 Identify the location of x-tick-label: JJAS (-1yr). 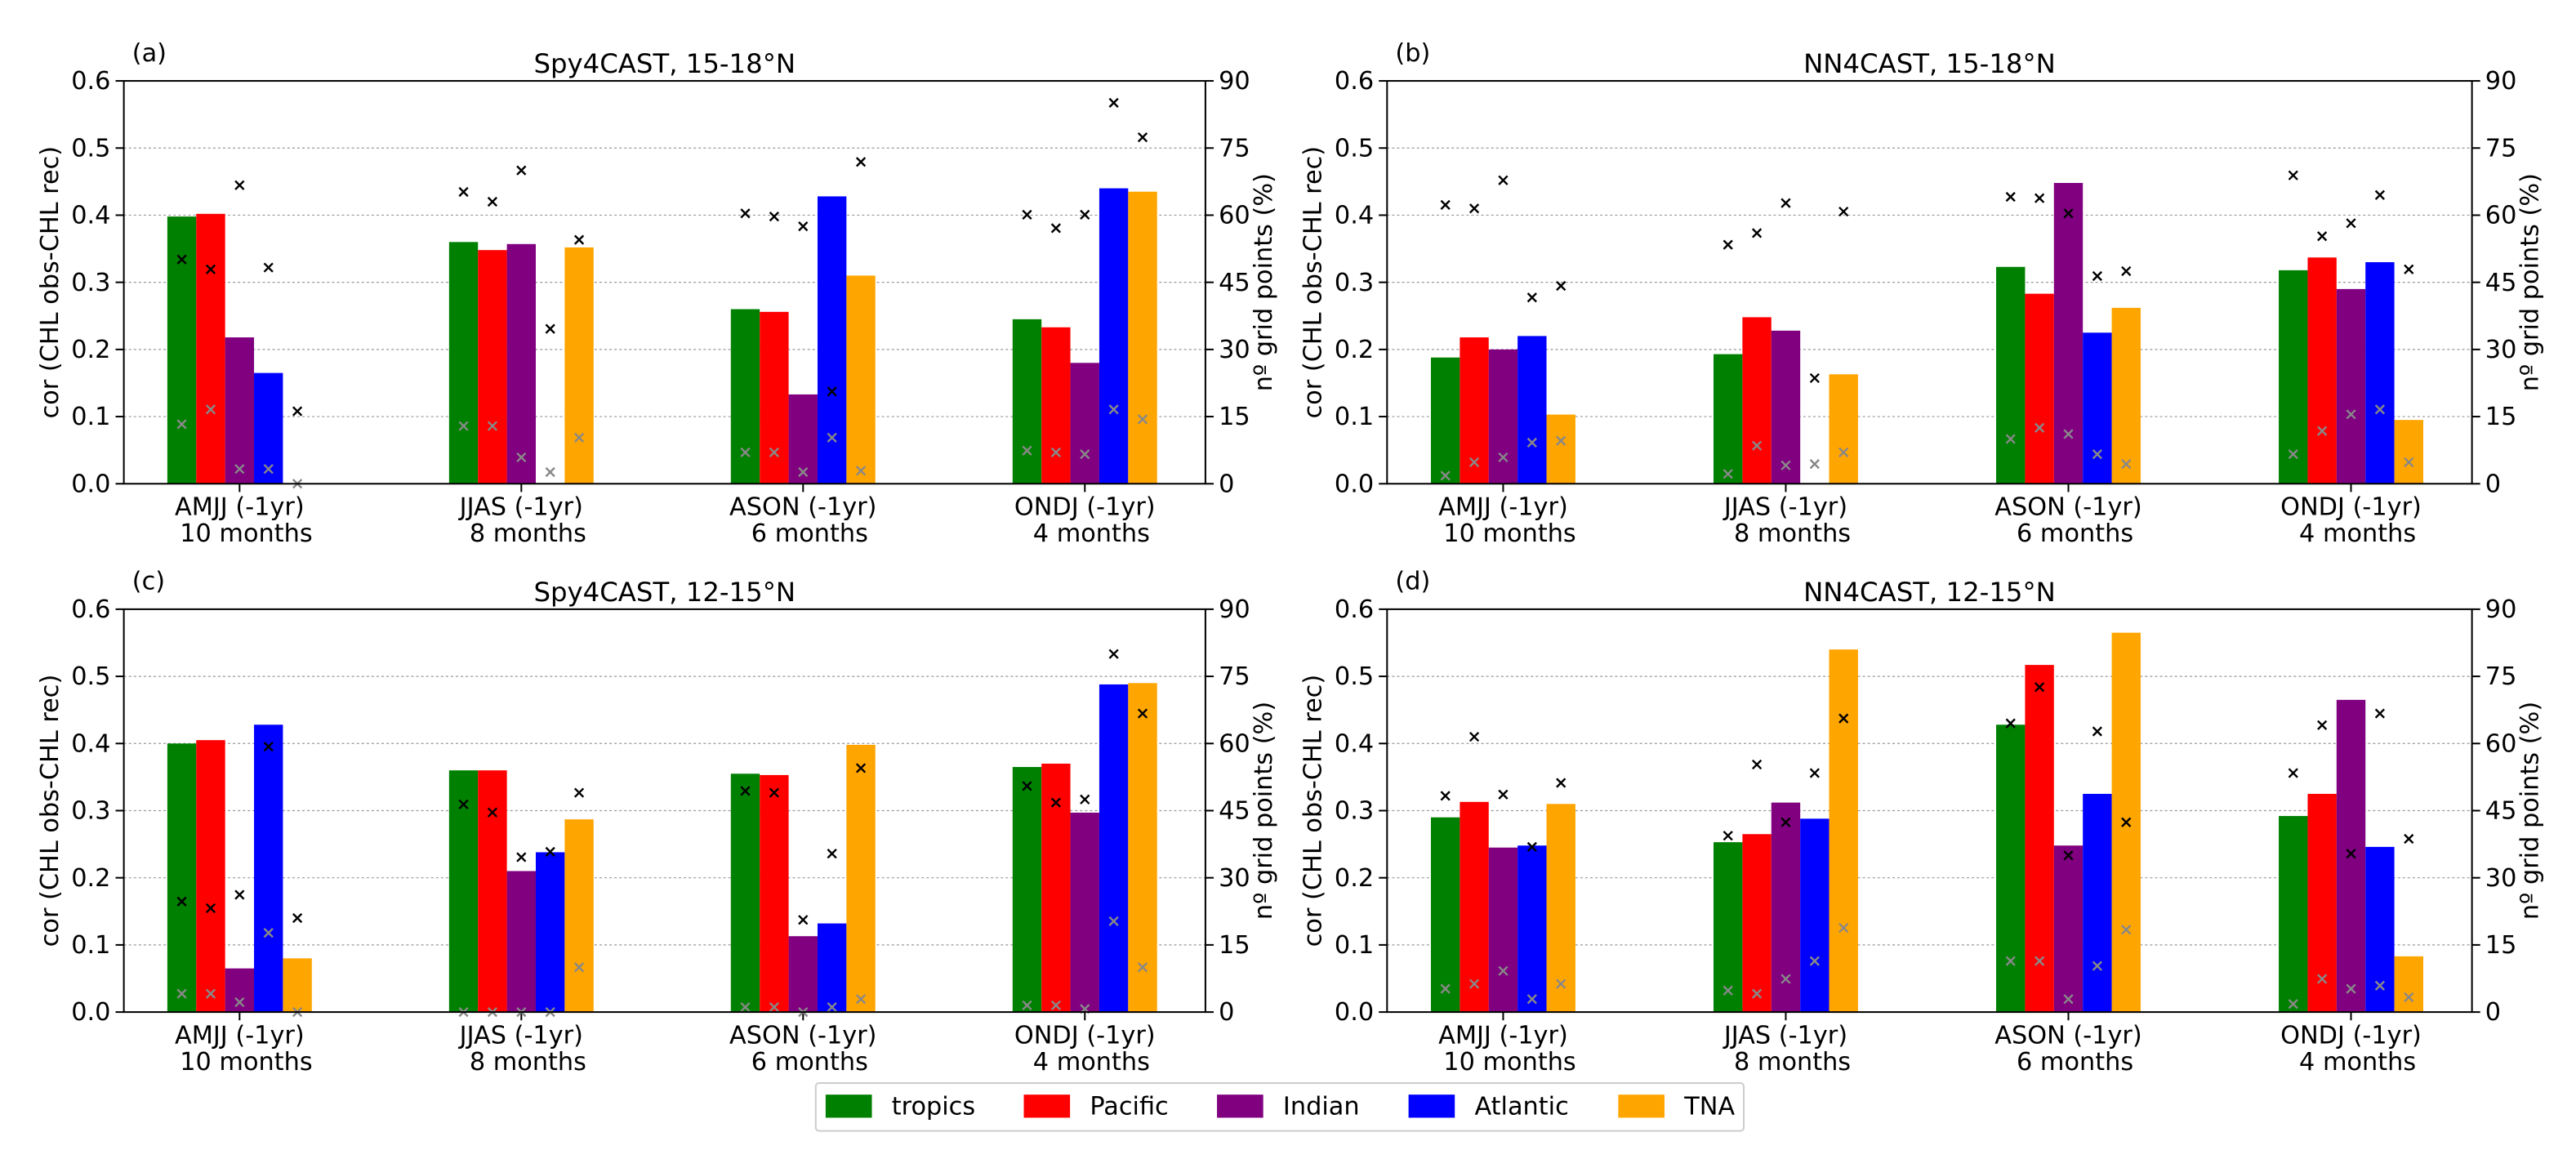
(520, 508).